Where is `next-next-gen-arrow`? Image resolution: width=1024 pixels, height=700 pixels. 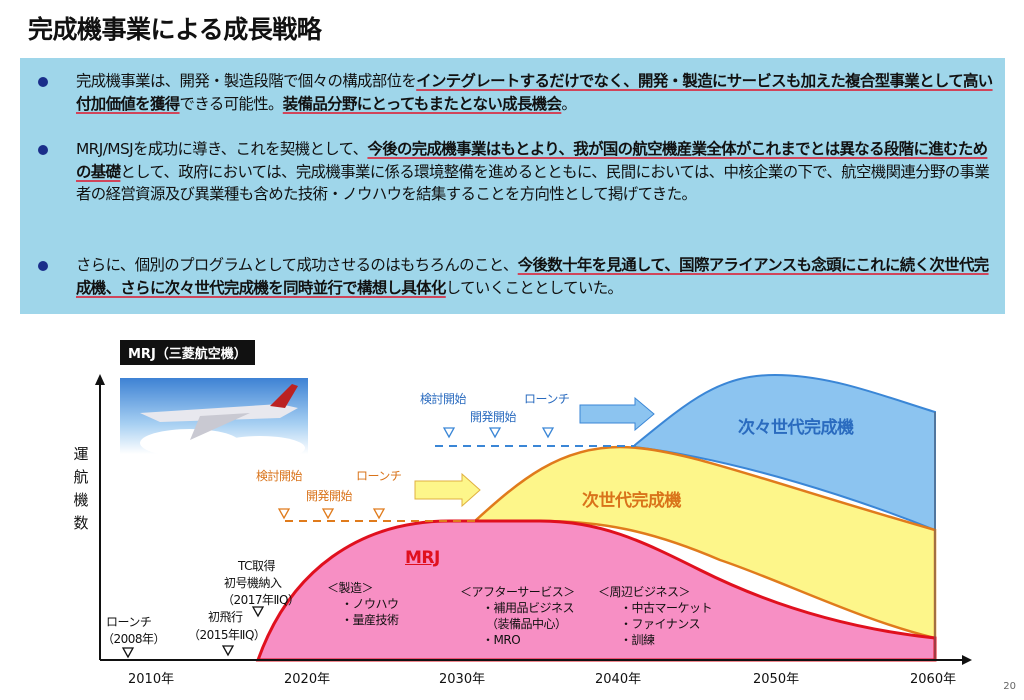
next-next-gen-arrow is located at coordinates (617, 414).